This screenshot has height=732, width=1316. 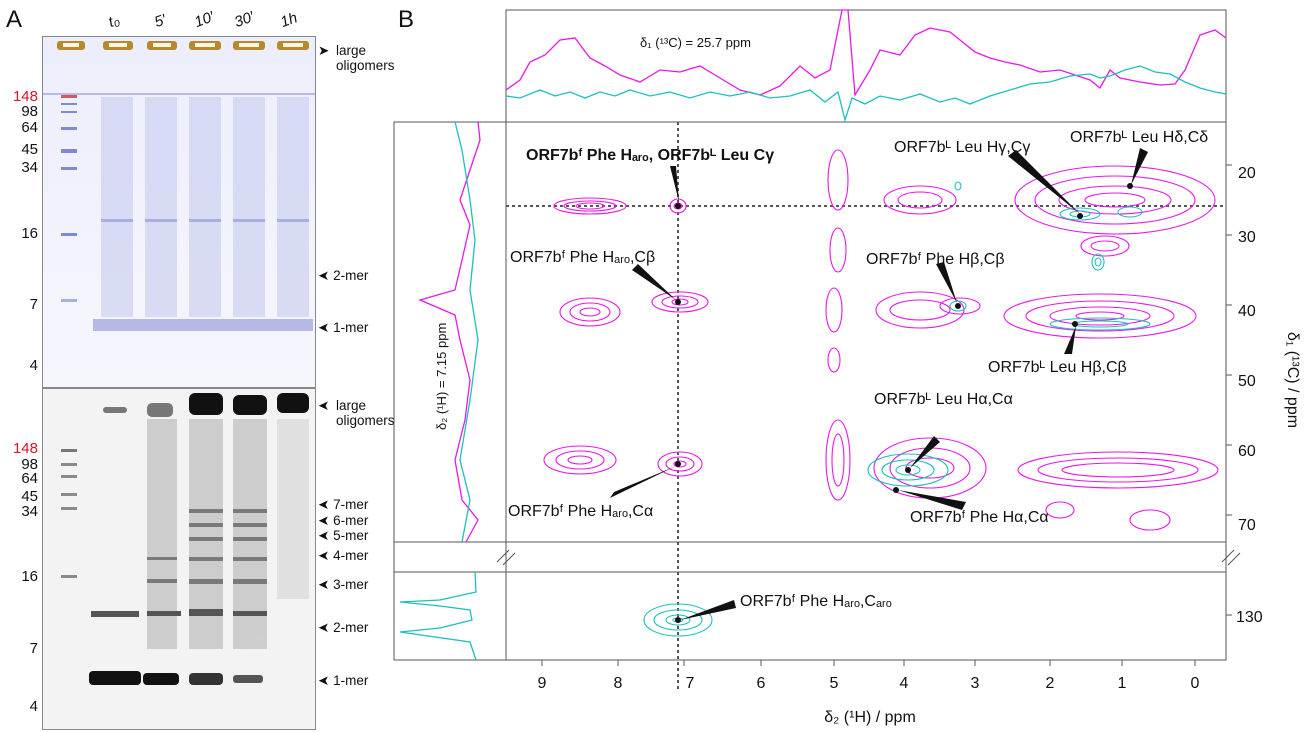 I want to click on mw-top-148: 148, so click(x=25, y=96).